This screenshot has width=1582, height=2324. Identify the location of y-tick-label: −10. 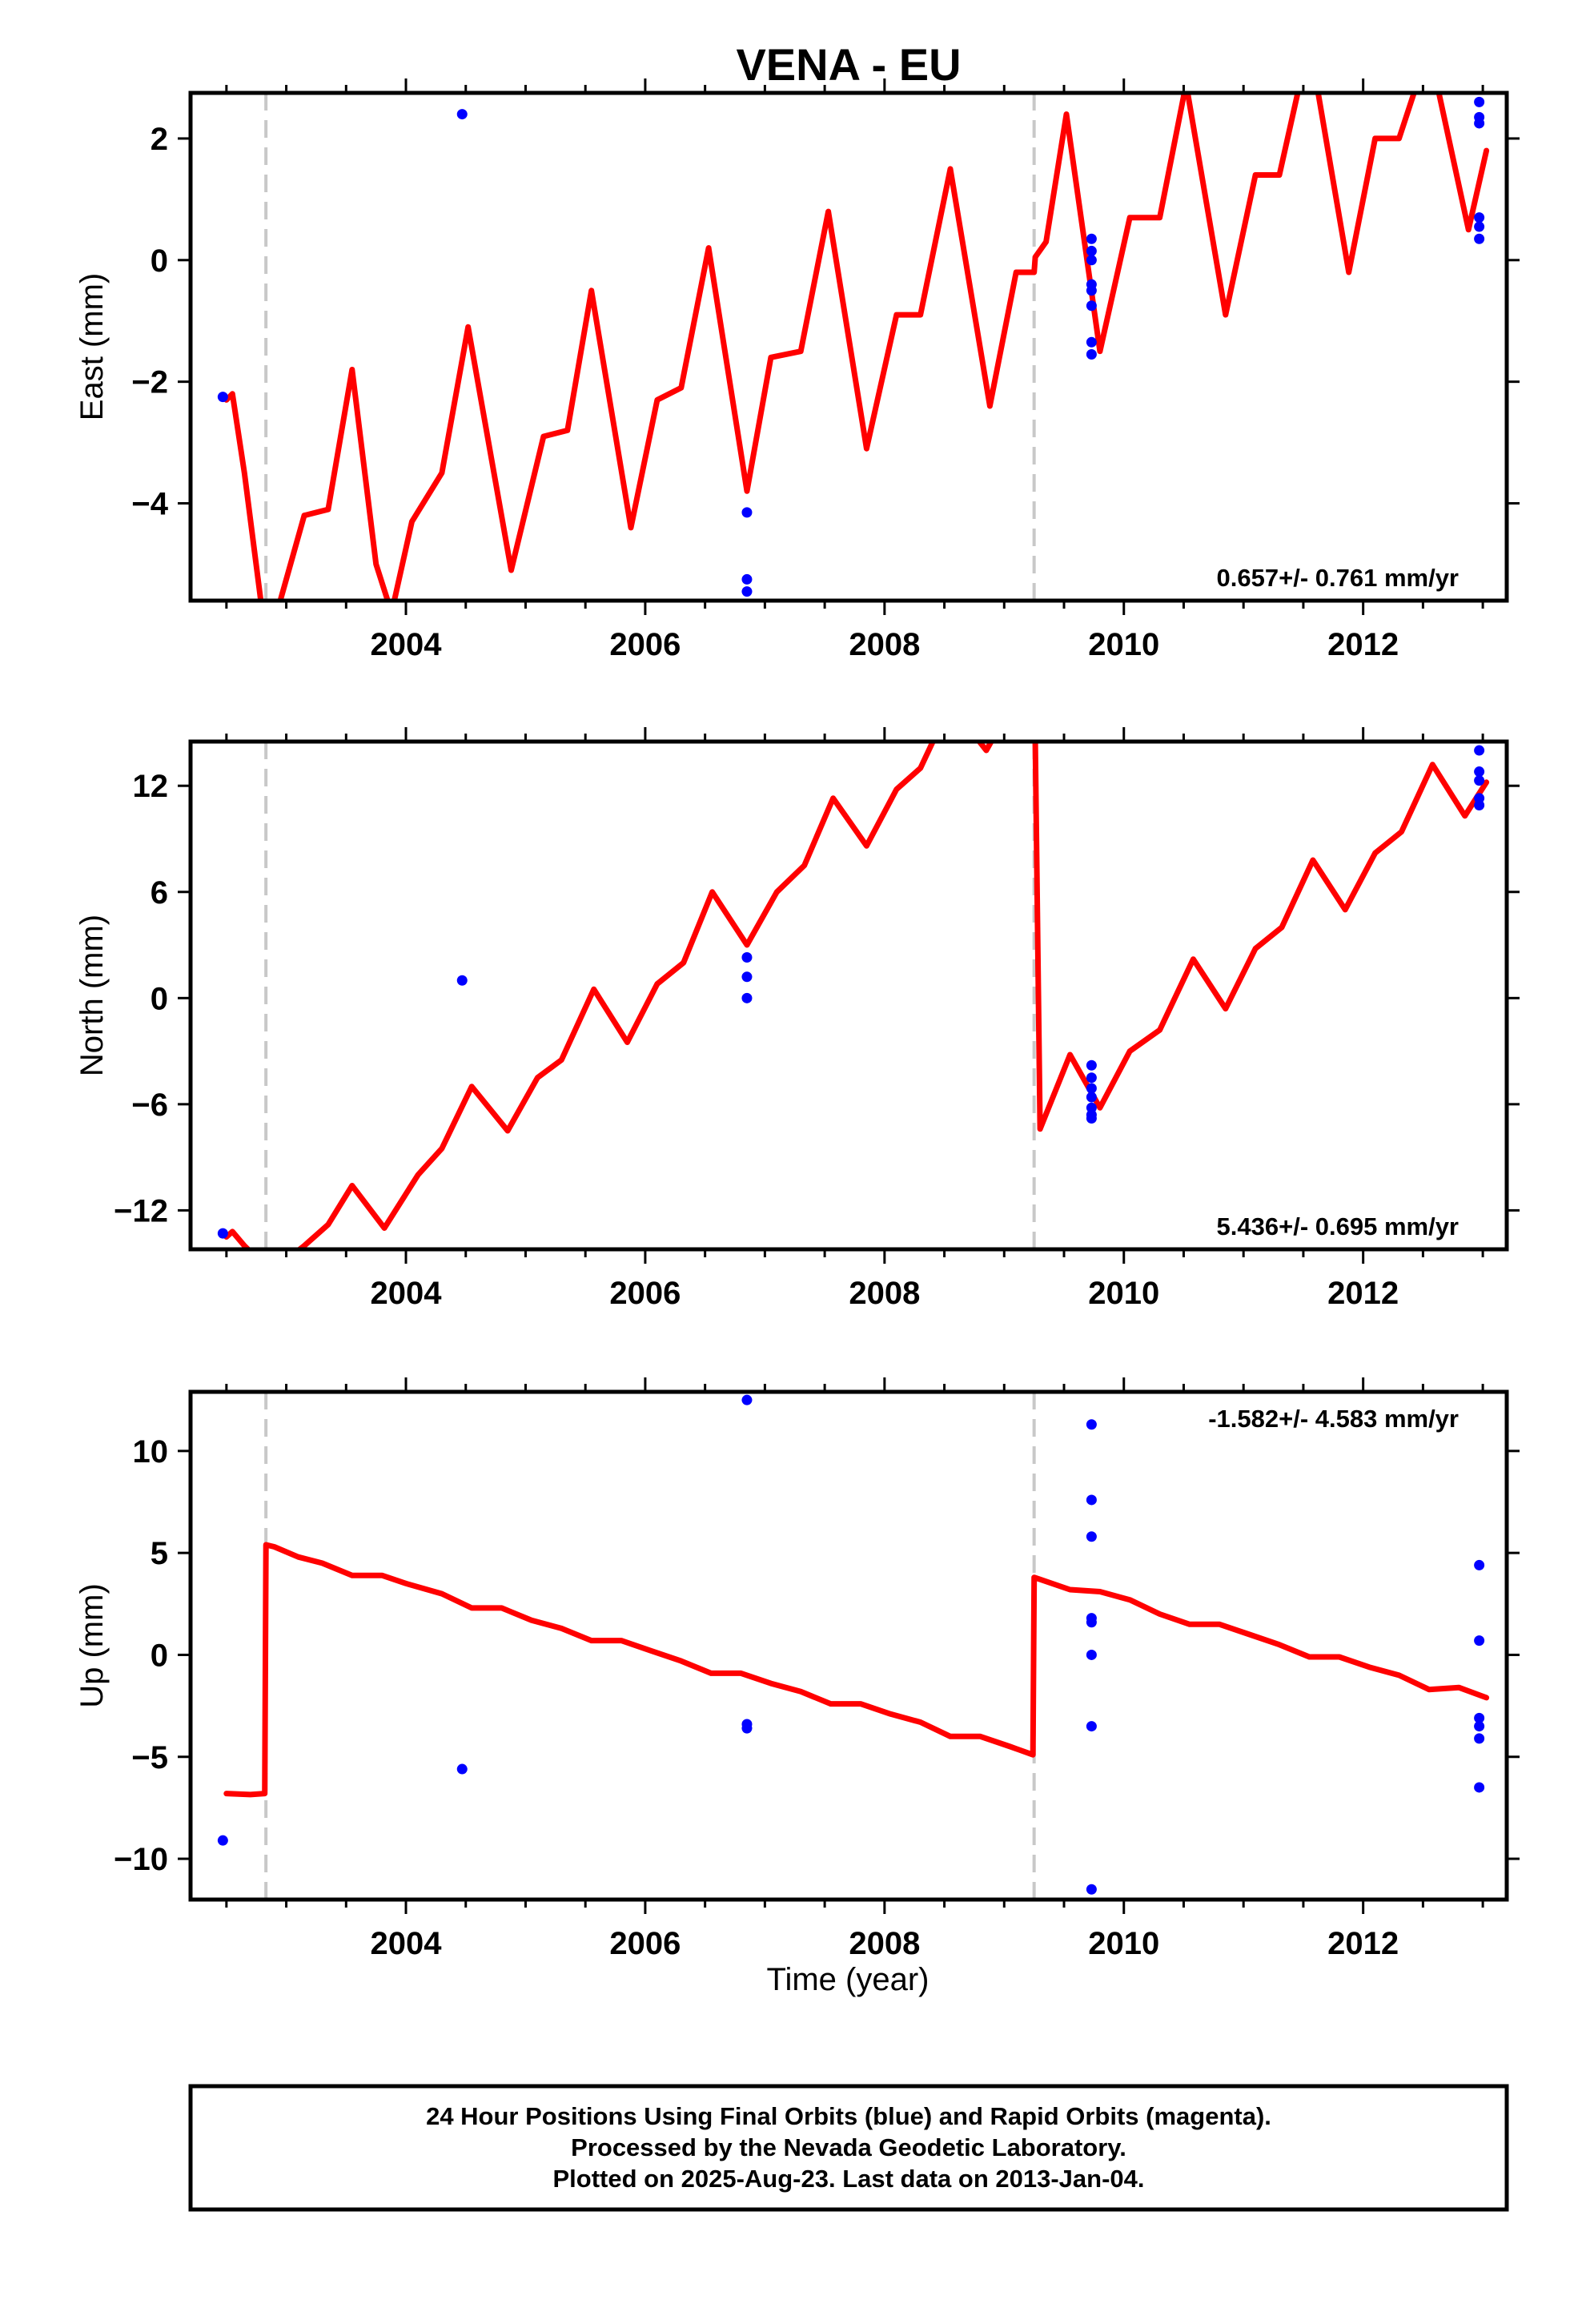
(141, 1860).